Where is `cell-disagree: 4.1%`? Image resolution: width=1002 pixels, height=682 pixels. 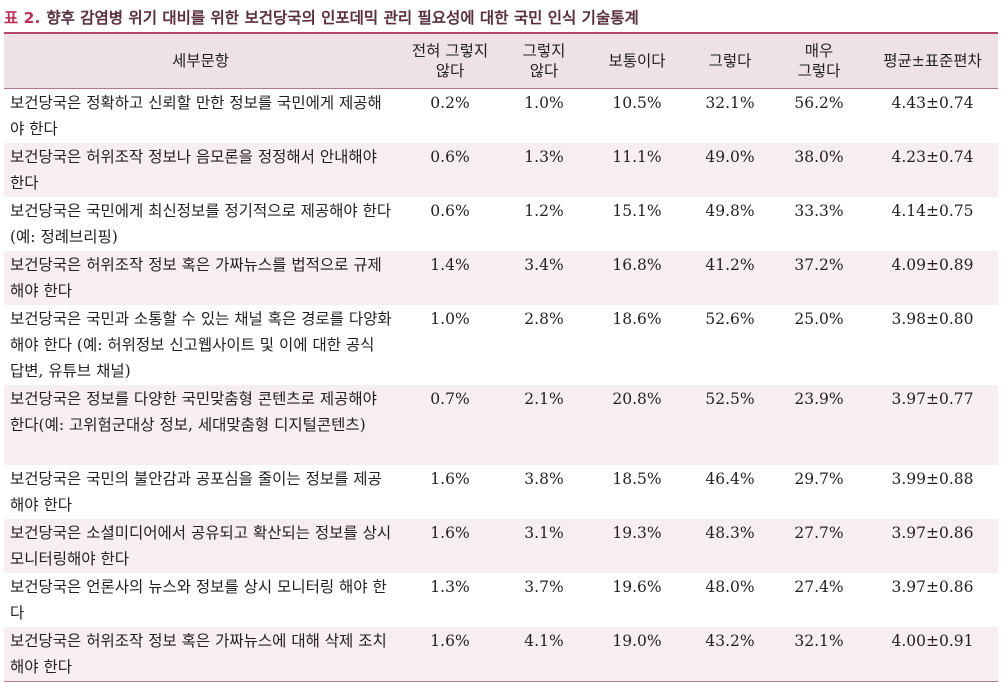 cell-disagree: 4.1% is located at coordinates (544, 654).